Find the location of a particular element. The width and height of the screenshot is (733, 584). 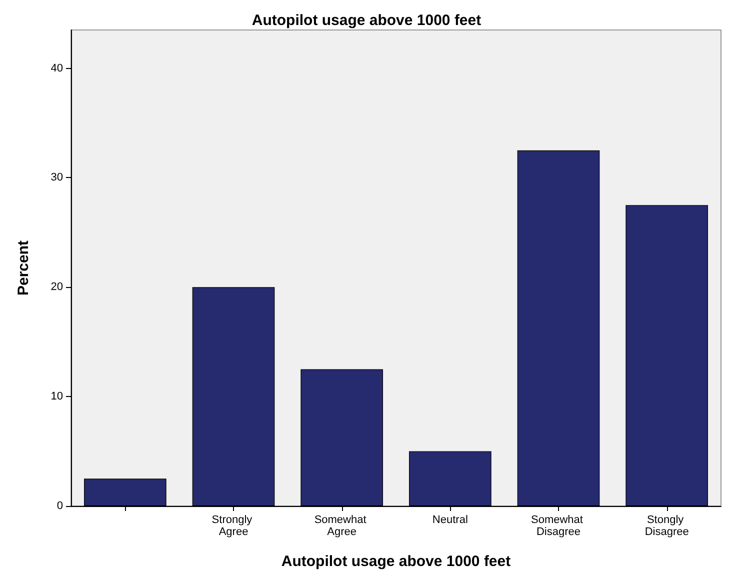

y-tick-label: 0 is located at coordinates (59, 506).